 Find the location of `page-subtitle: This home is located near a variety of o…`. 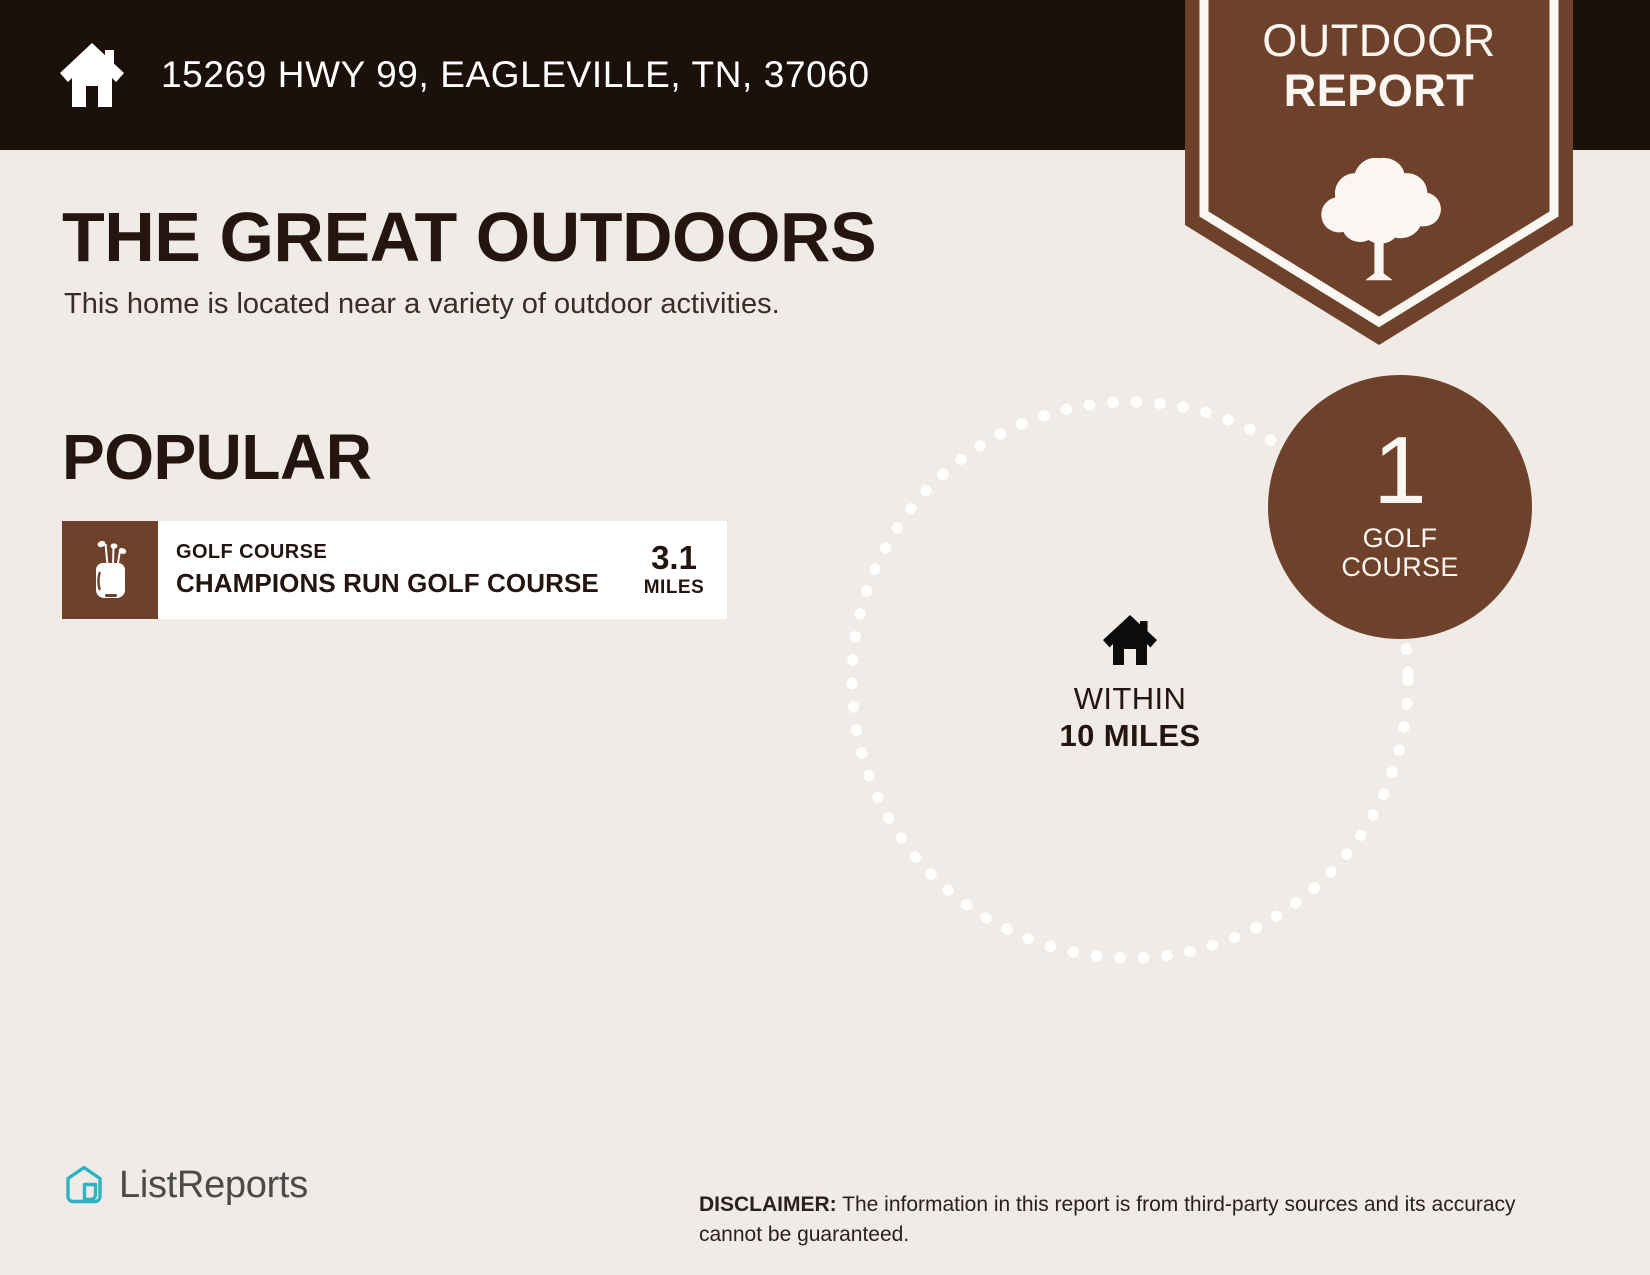

page-subtitle: This home is located near a variety of o… is located at coordinates (422, 304).